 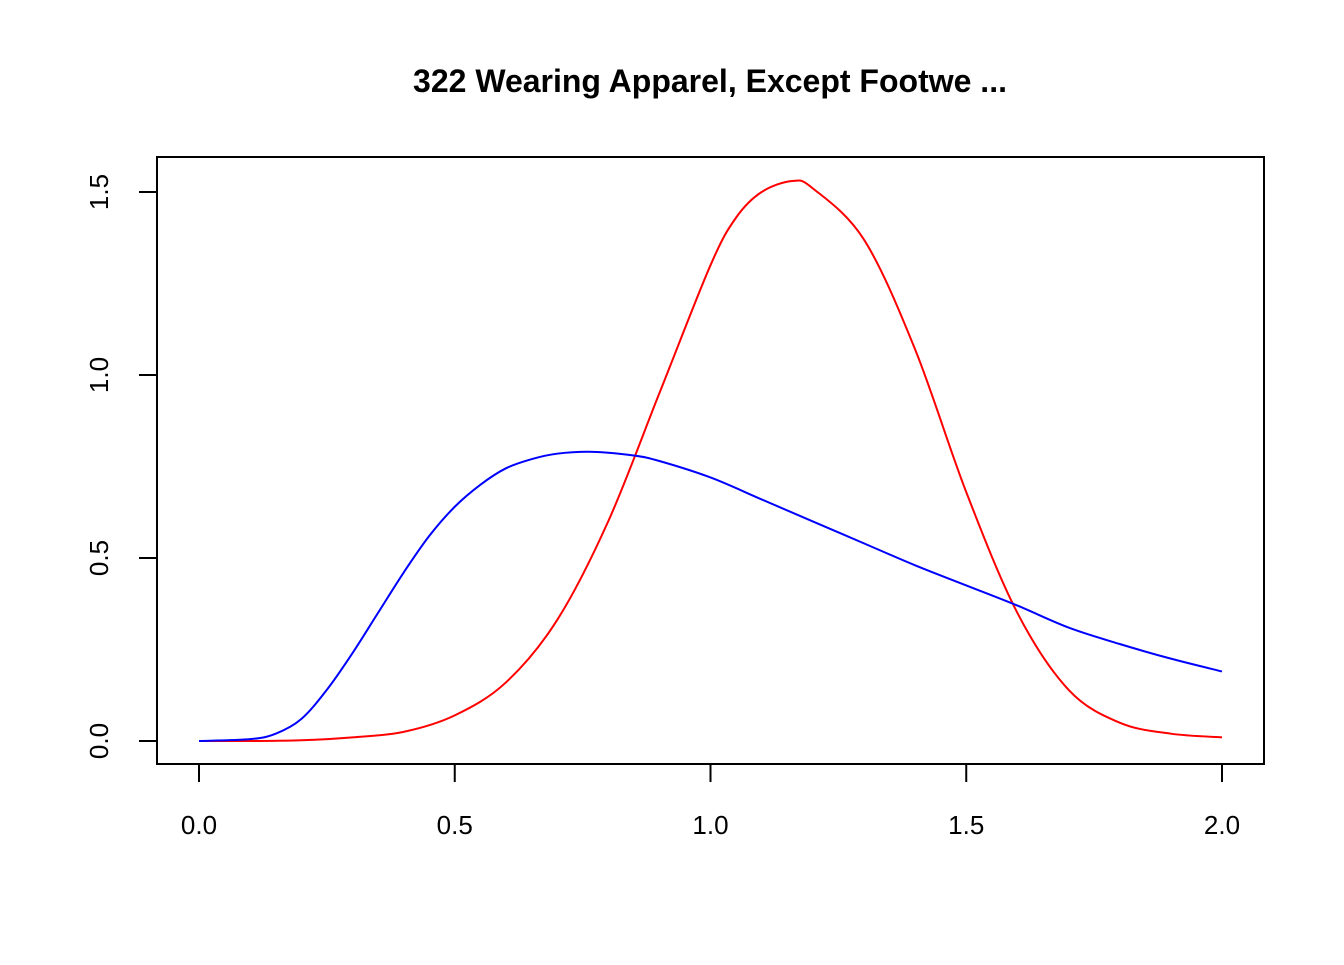 What do you see at coordinates (121, 466) in the screenshot?
I see `y-axis: 0.0 0.5 1.0 1.5` at bounding box center [121, 466].